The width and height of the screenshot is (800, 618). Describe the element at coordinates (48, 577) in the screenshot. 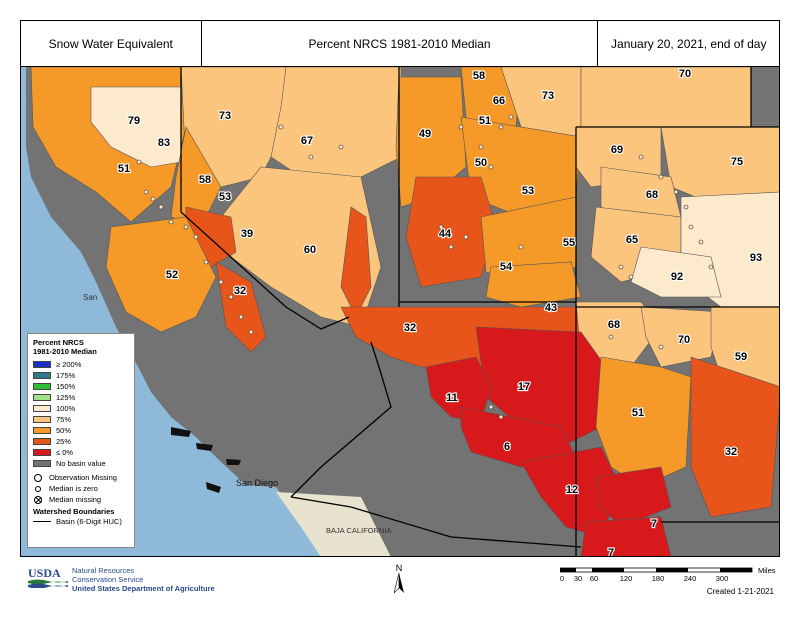

I see `usda-logo-icon: USDA` at that location.